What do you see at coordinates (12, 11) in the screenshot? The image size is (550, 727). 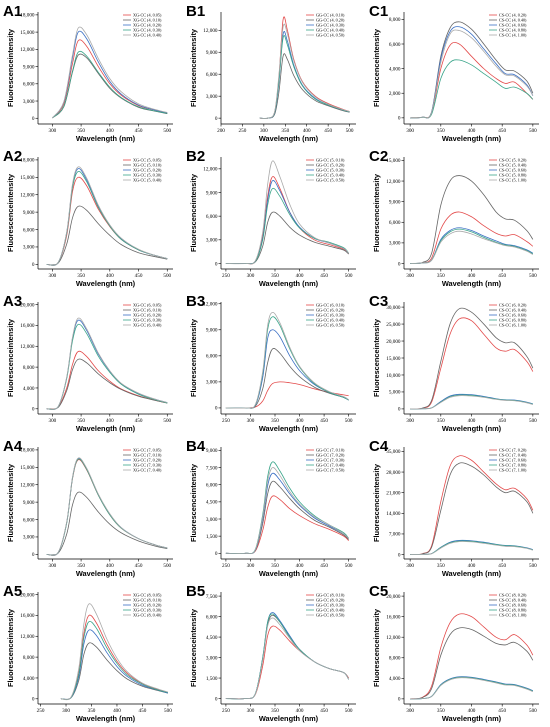 I see `panel-label: A1` at bounding box center [12, 11].